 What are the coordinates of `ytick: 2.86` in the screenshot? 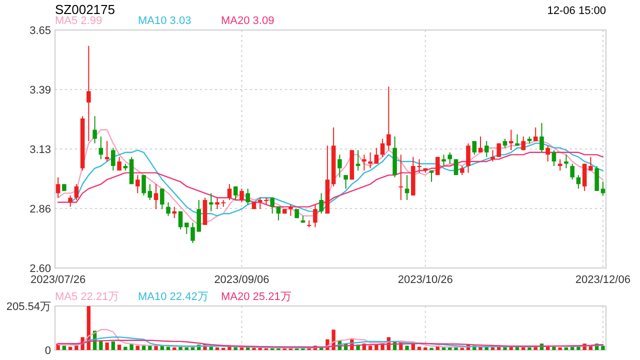 It's located at (40, 210).